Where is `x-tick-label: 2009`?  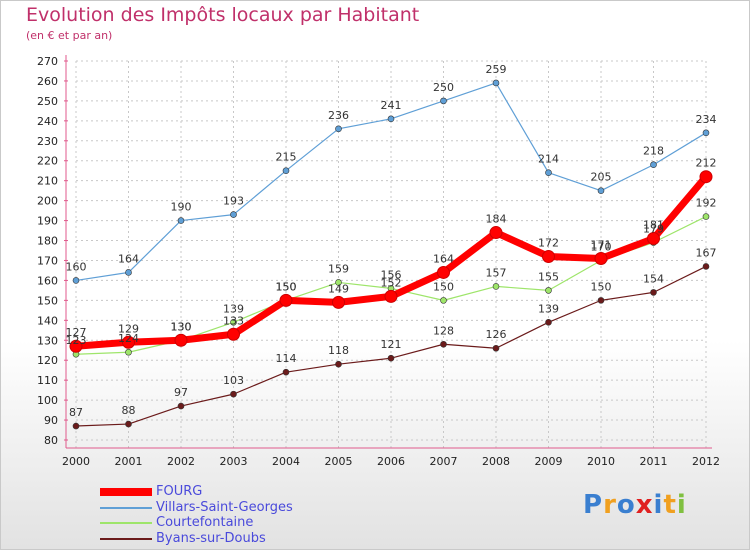 x-tick-label: 2009 is located at coordinates (549, 461).